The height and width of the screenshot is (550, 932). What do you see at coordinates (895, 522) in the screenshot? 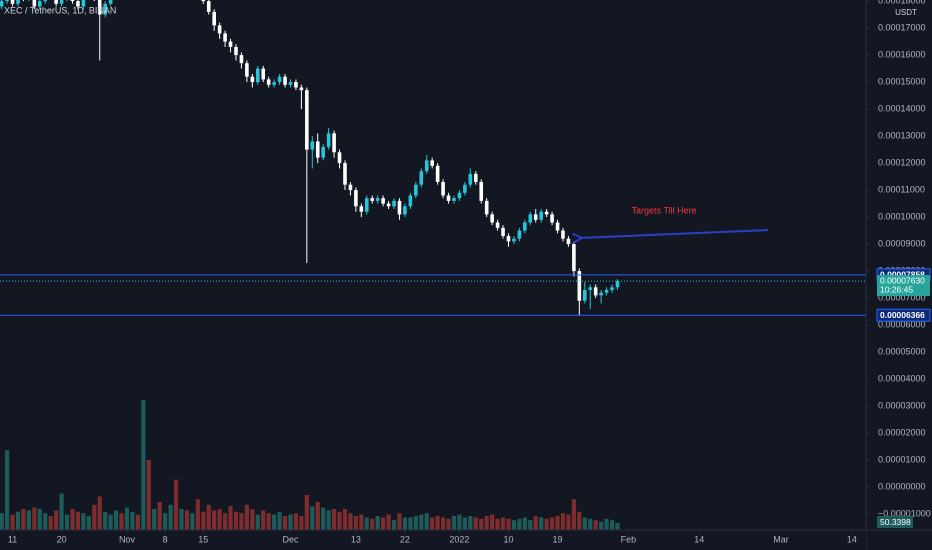
I see `volume-badge-label: 50.3398` at bounding box center [895, 522].